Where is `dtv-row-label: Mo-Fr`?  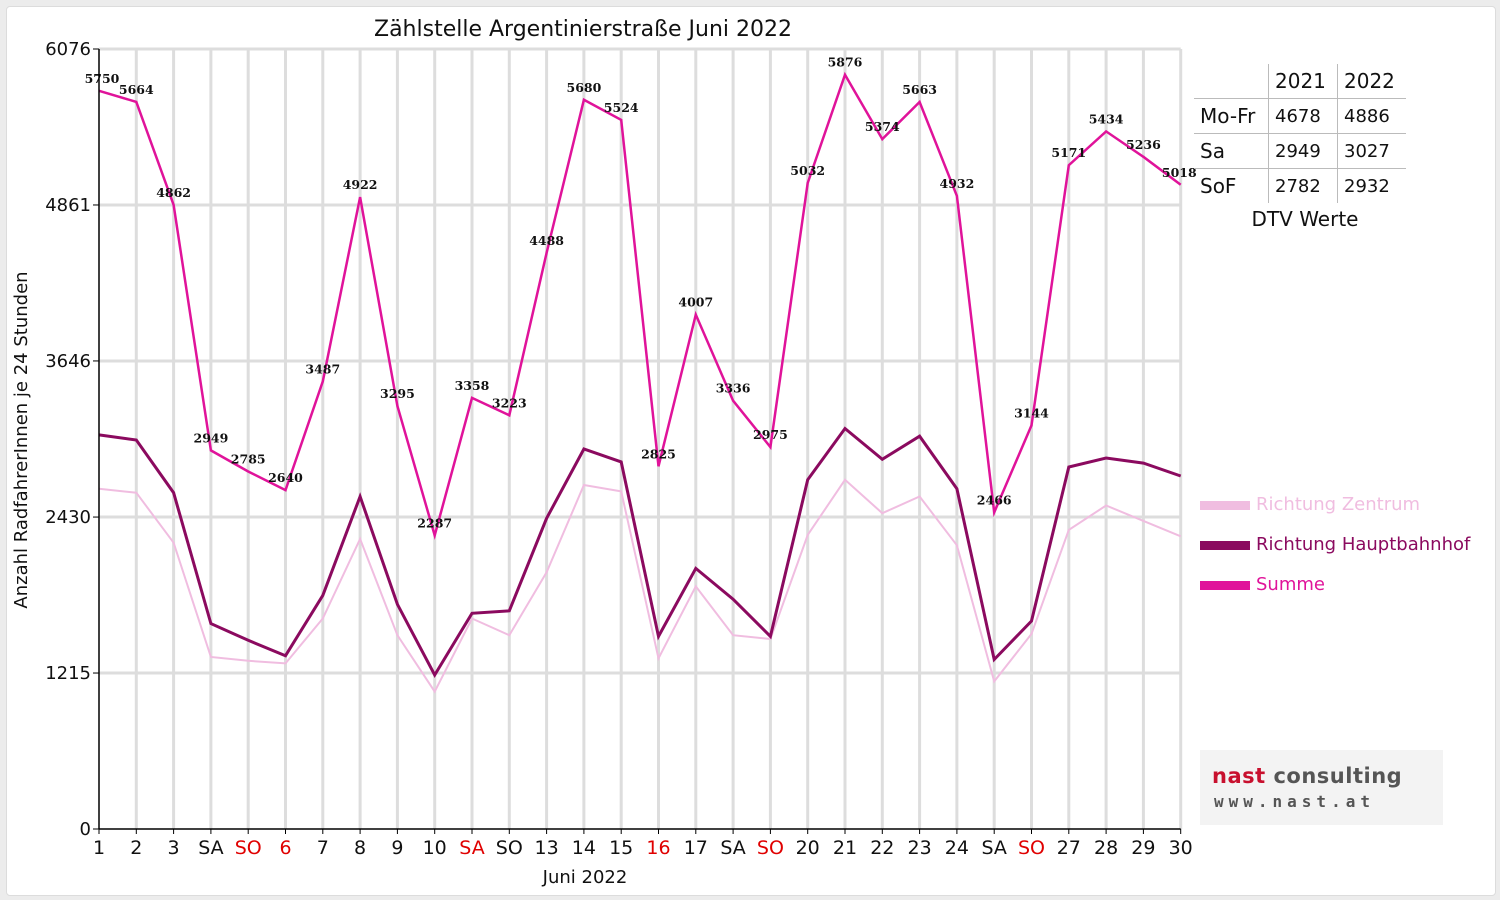 dtv-row-label: Mo-Fr is located at coordinates (1231, 116).